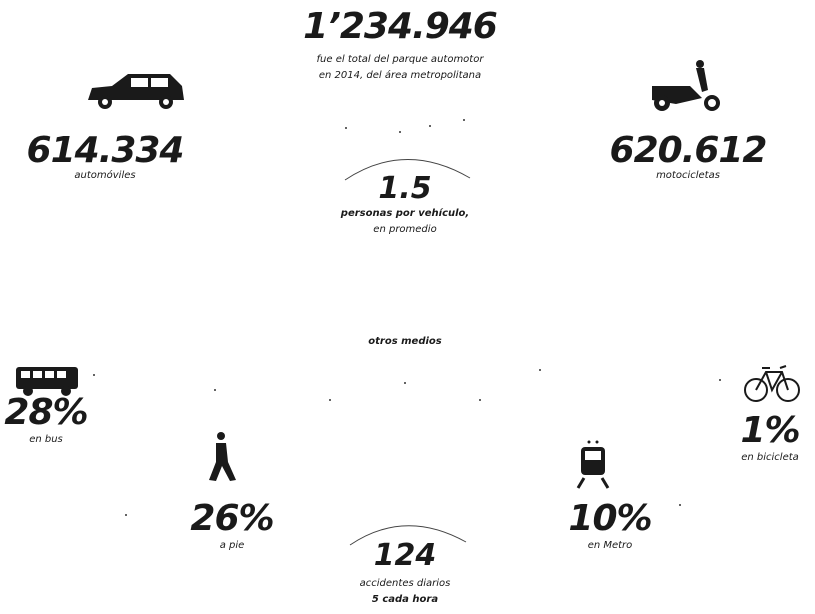 Image resolution: width=815 pixels, height=614 pixels. I want to click on total-value: 1’234.946, so click(400, 26).